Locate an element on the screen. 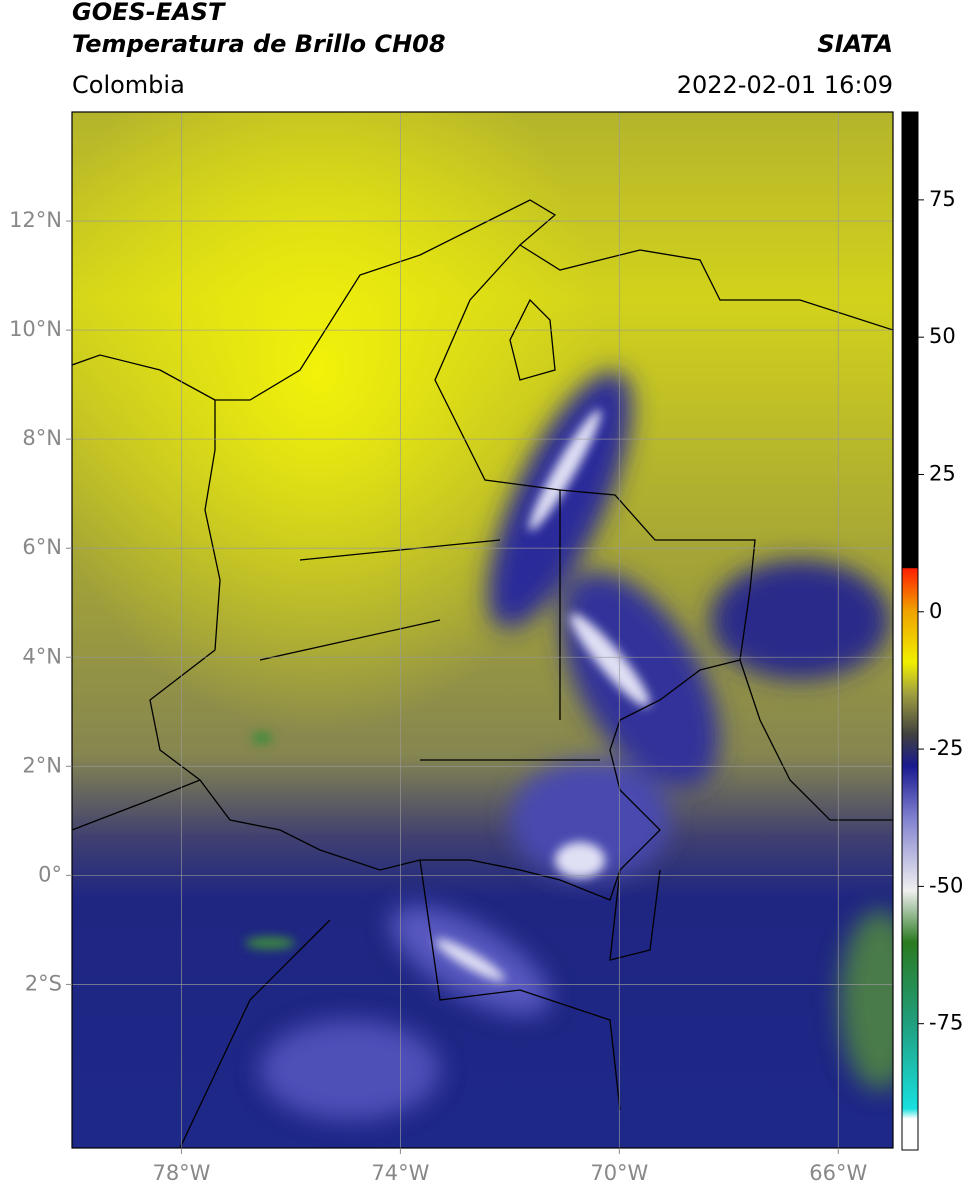 Image resolution: width=966 pixels, height=1194 pixels. colorbar-tick-label: 25 is located at coordinates (942, 473).